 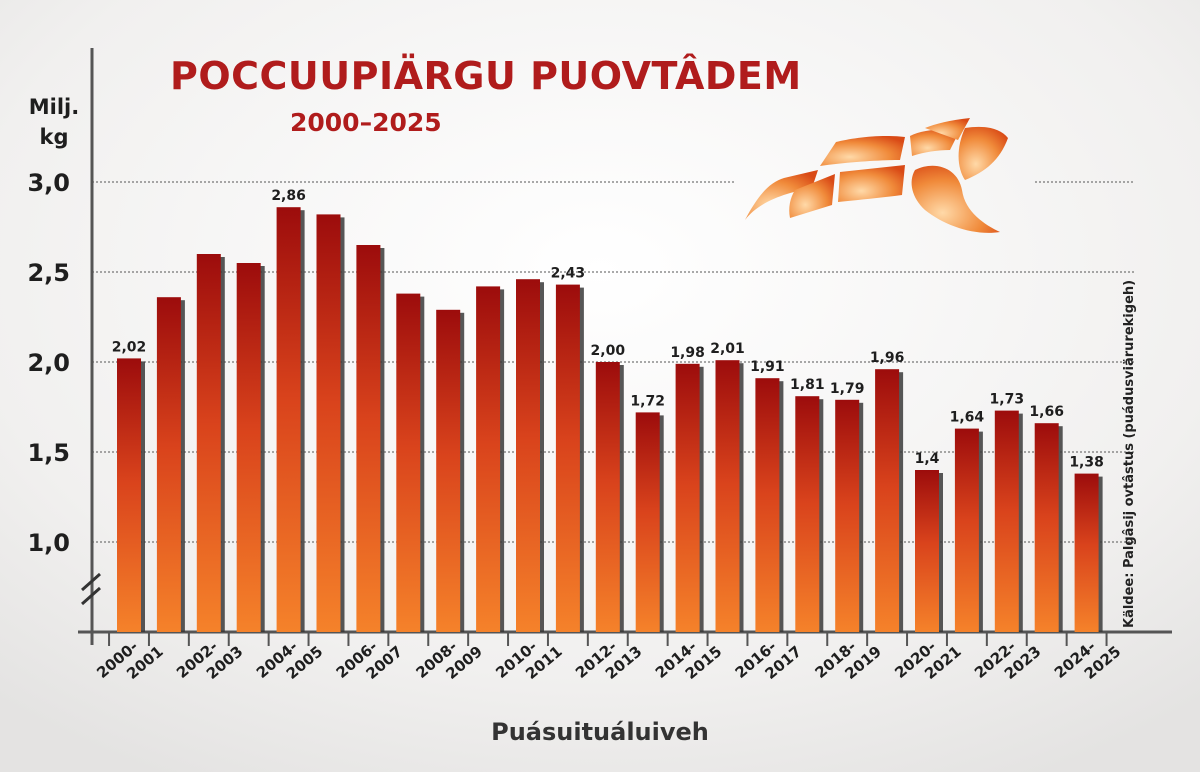 What do you see at coordinates (887, 358) in the screenshot?
I see `data-label: 1,96` at bounding box center [887, 358].